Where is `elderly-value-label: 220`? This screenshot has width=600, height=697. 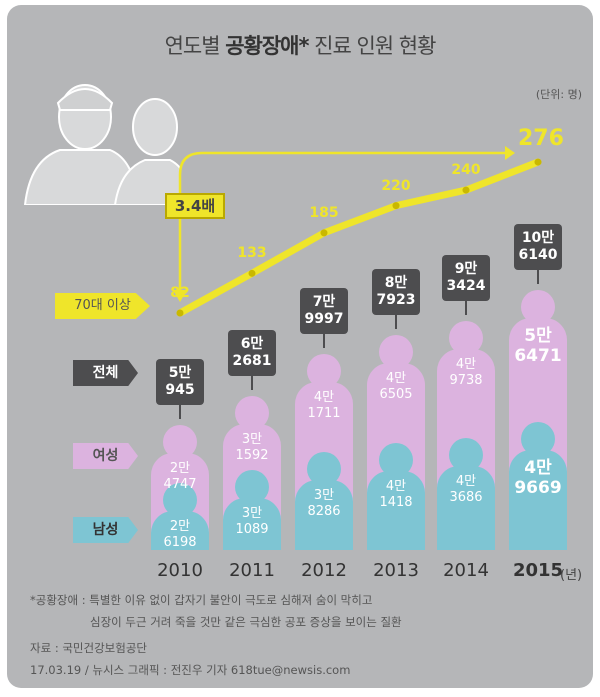 elderly-value-label: 220 is located at coordinates (396, 185).